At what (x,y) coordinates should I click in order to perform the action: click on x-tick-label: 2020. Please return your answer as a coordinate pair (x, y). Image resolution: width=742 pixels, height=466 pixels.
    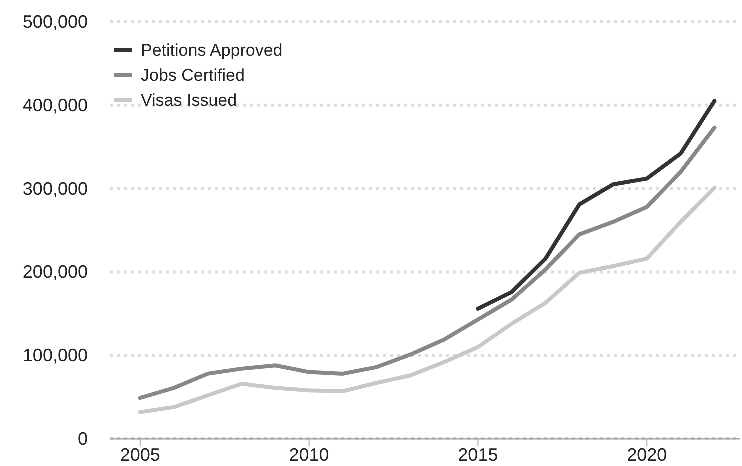
    Looking at the image, I should click on (647, 455).